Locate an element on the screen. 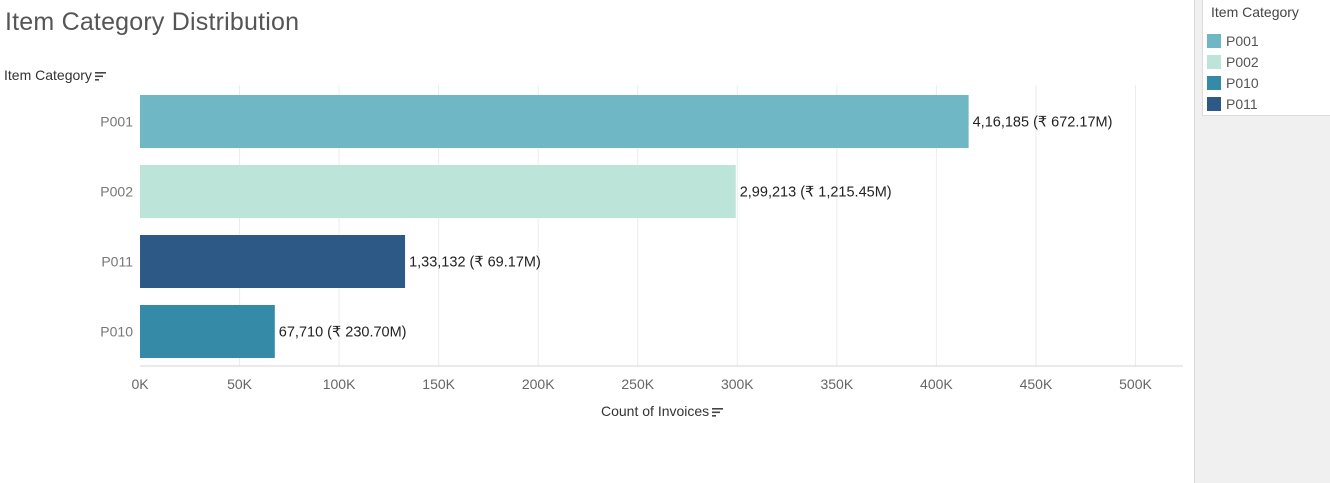  x-tick-label: 450K is located at coordinates (1036, 384).